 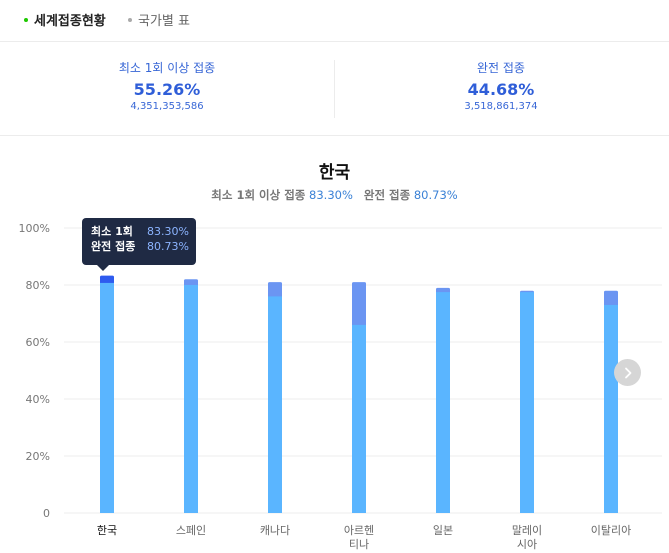 What do you see at coordinates (38, 399) in the screenshot?
I see `y-tick-label: 40%` at bounding box center [38, 399].